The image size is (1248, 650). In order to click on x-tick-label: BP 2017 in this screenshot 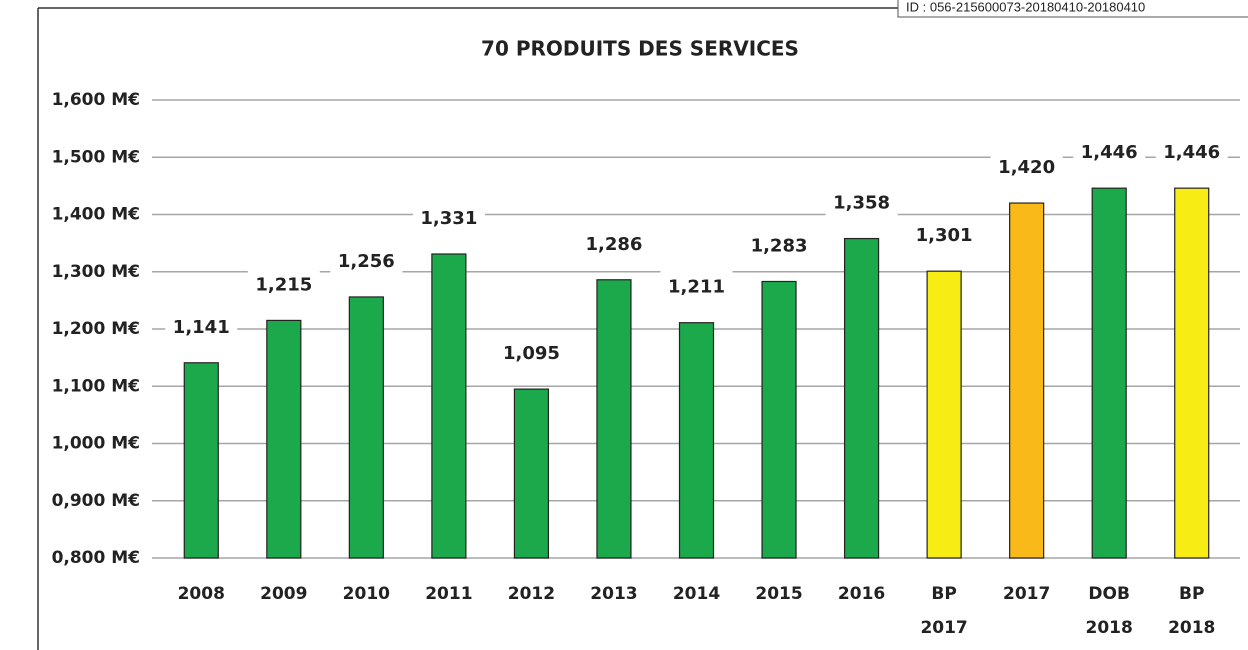, I will do `click(943, 611)`.